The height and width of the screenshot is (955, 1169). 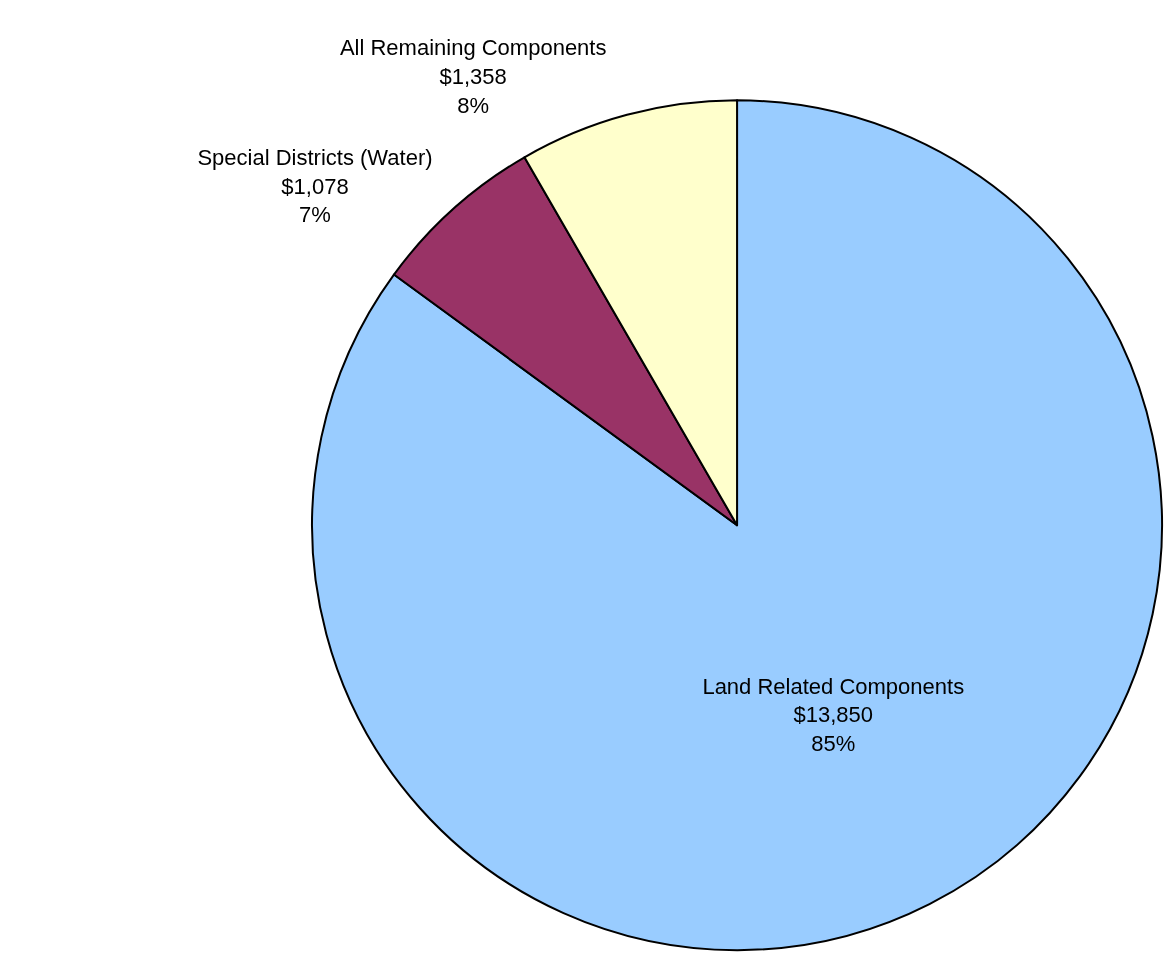 What do you see at coordinates (473, 48) in the screenshot?
I see `slice-label: All Remaining Components` at bounding box center [473, 48].